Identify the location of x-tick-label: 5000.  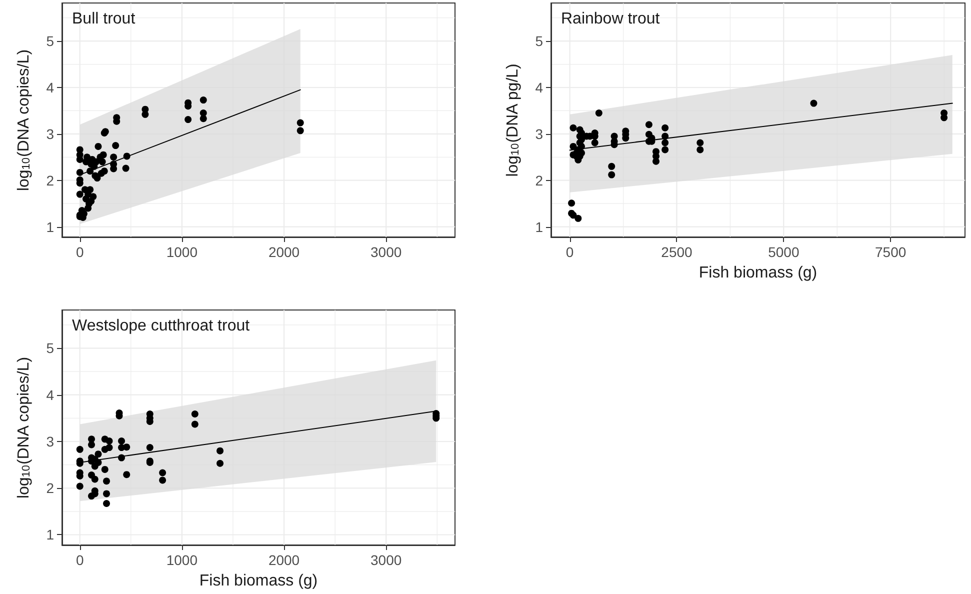
(784, 252).